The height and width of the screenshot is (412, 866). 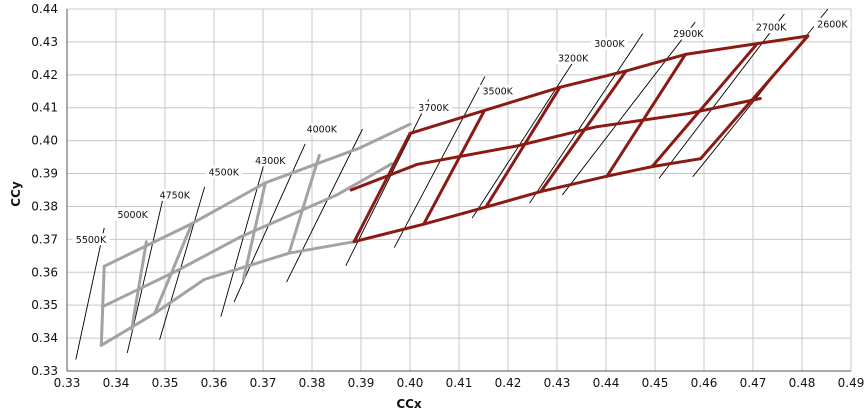 I want to click on isotherm-line-2600K, so click(x=760, y=93).